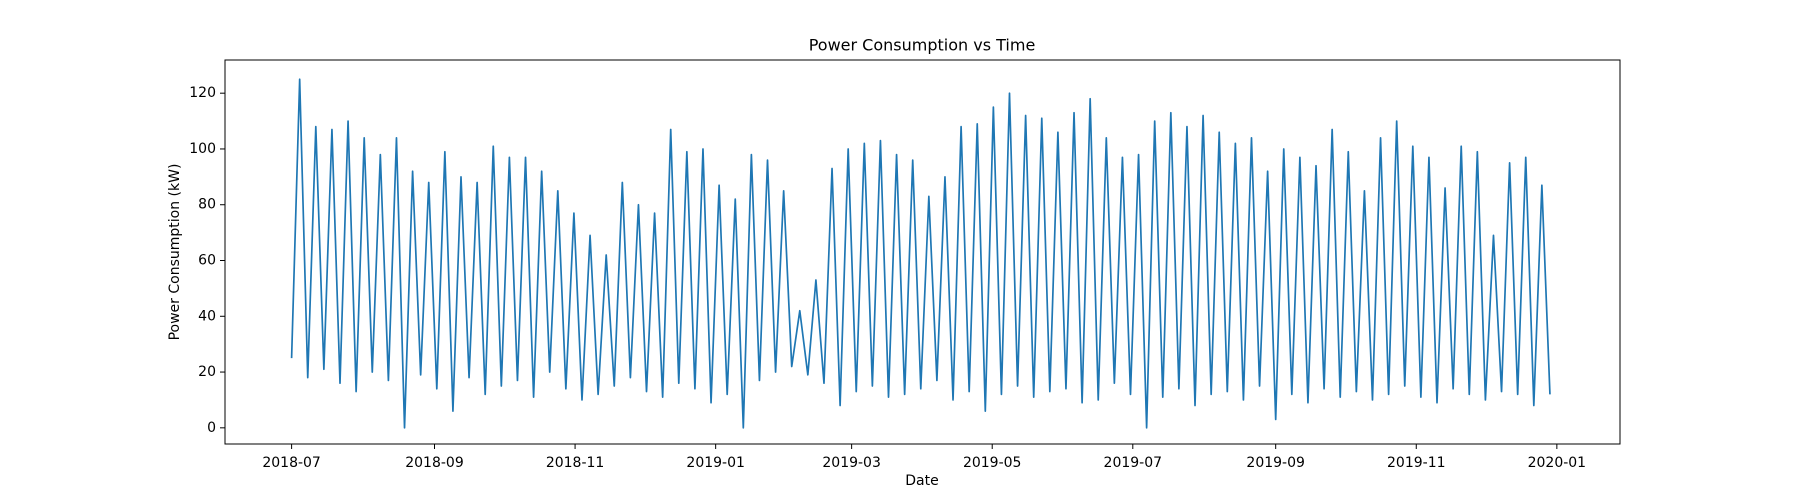  I want to click on y-tick-label: 40, so click(207, 316).